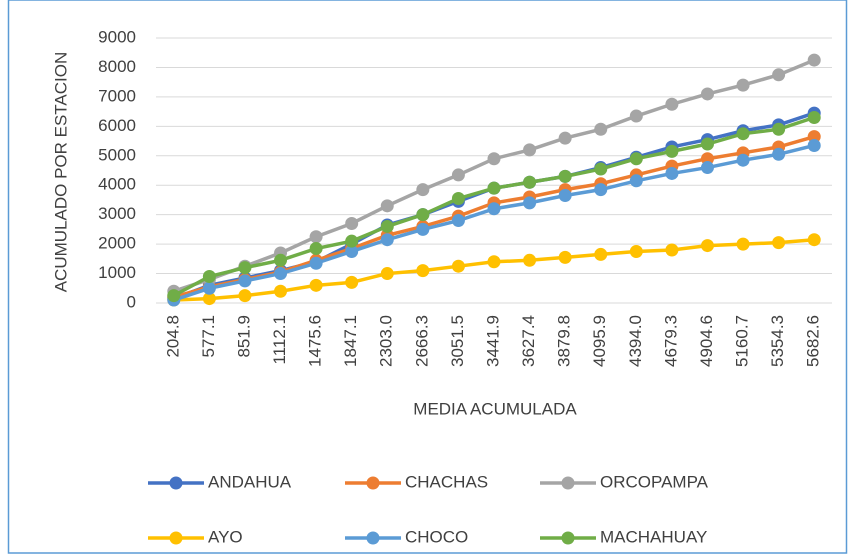  Describe the element at coordinates (117, 272) in the screenshot. I see `y-tick-label: 1000` at that location.